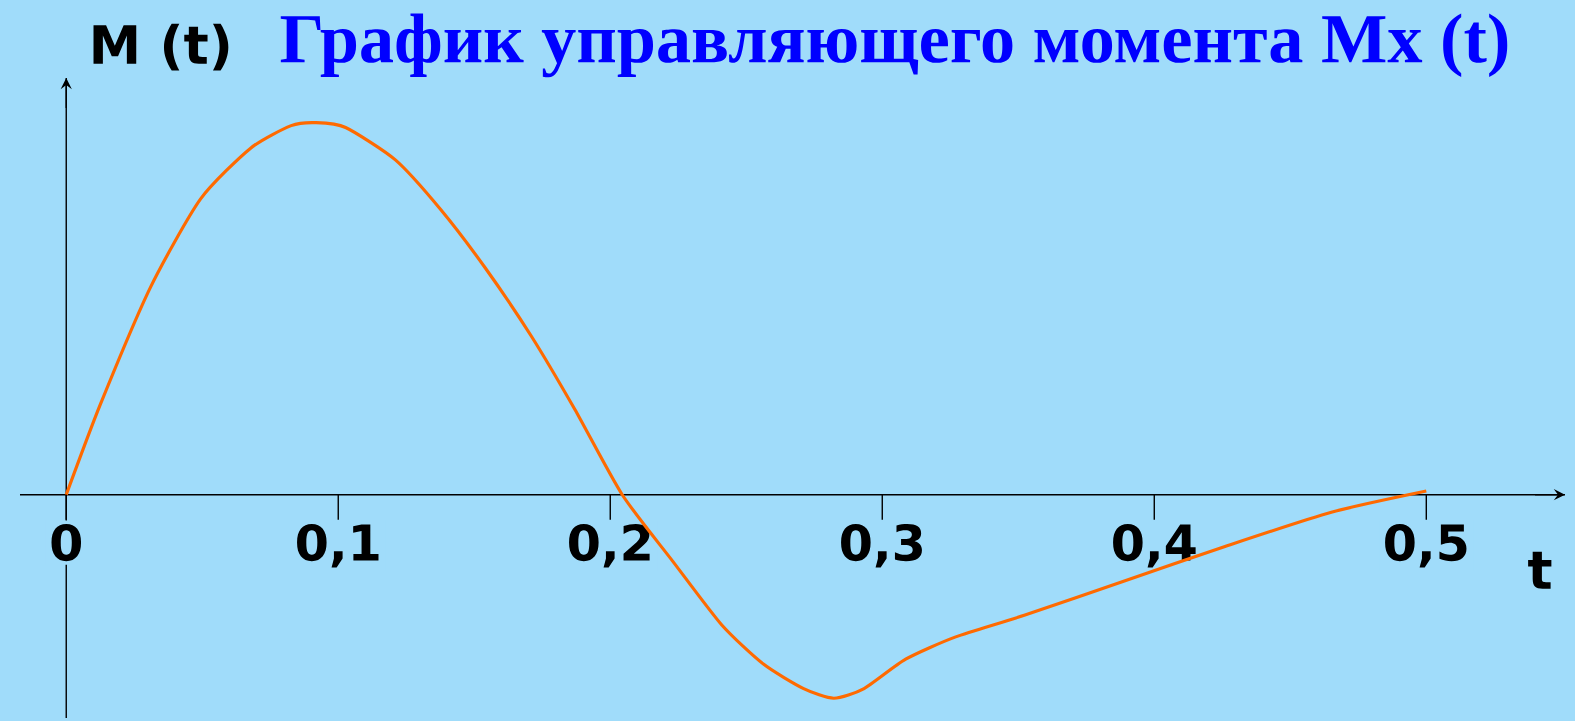 Image resolution: width=1575 pixels, height=721 pixels. Describe the element at coordinates (1426, 545) in the screenshot. I see `x-tick-label: 0,5` at that location.